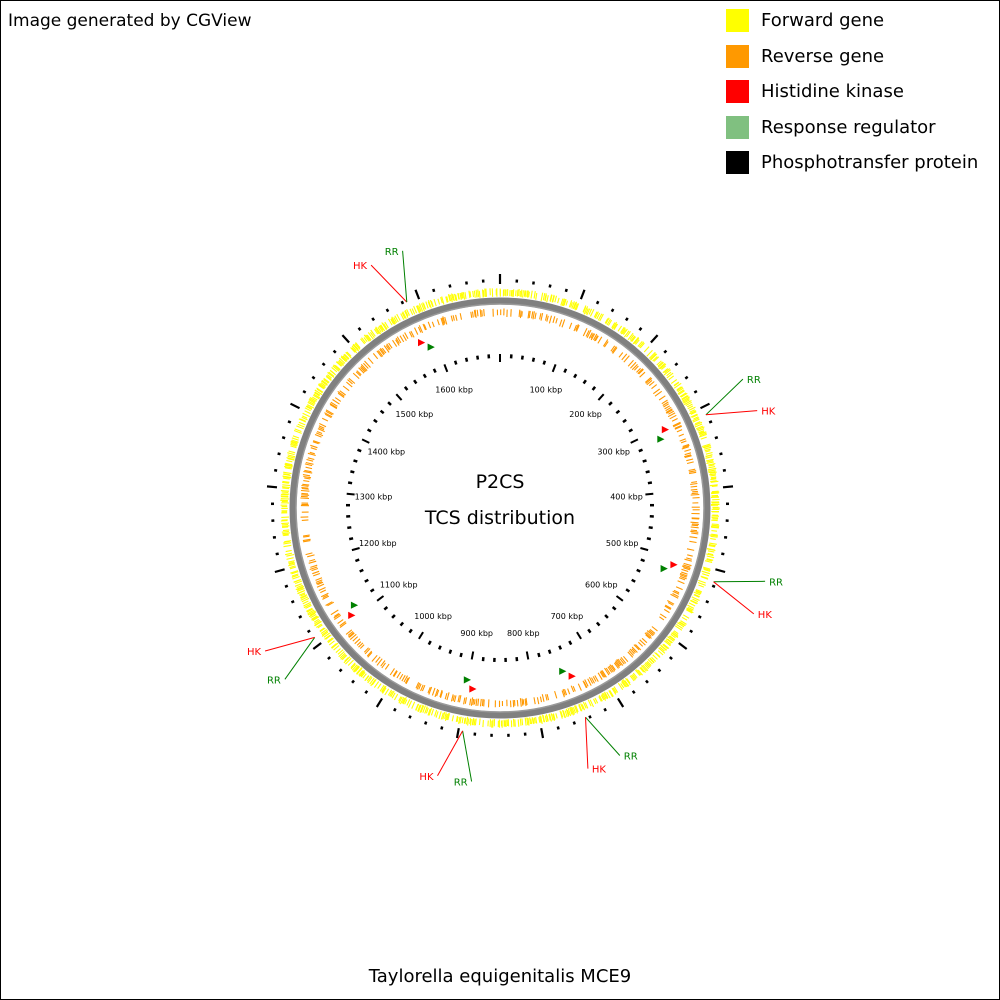 Image resolution: width=1000 pixels, height=1000 pixels. What do you see at coordinates (378, 543) in the screenshot?
I see `tick-label: 1200 kbp` at bounding box center [378, 543].